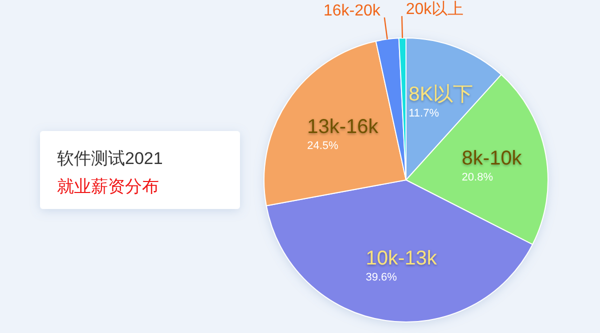 The width and height of the screenshot is (600, 333). I want to click on slice-label: 8K以下, so click(441, 94).